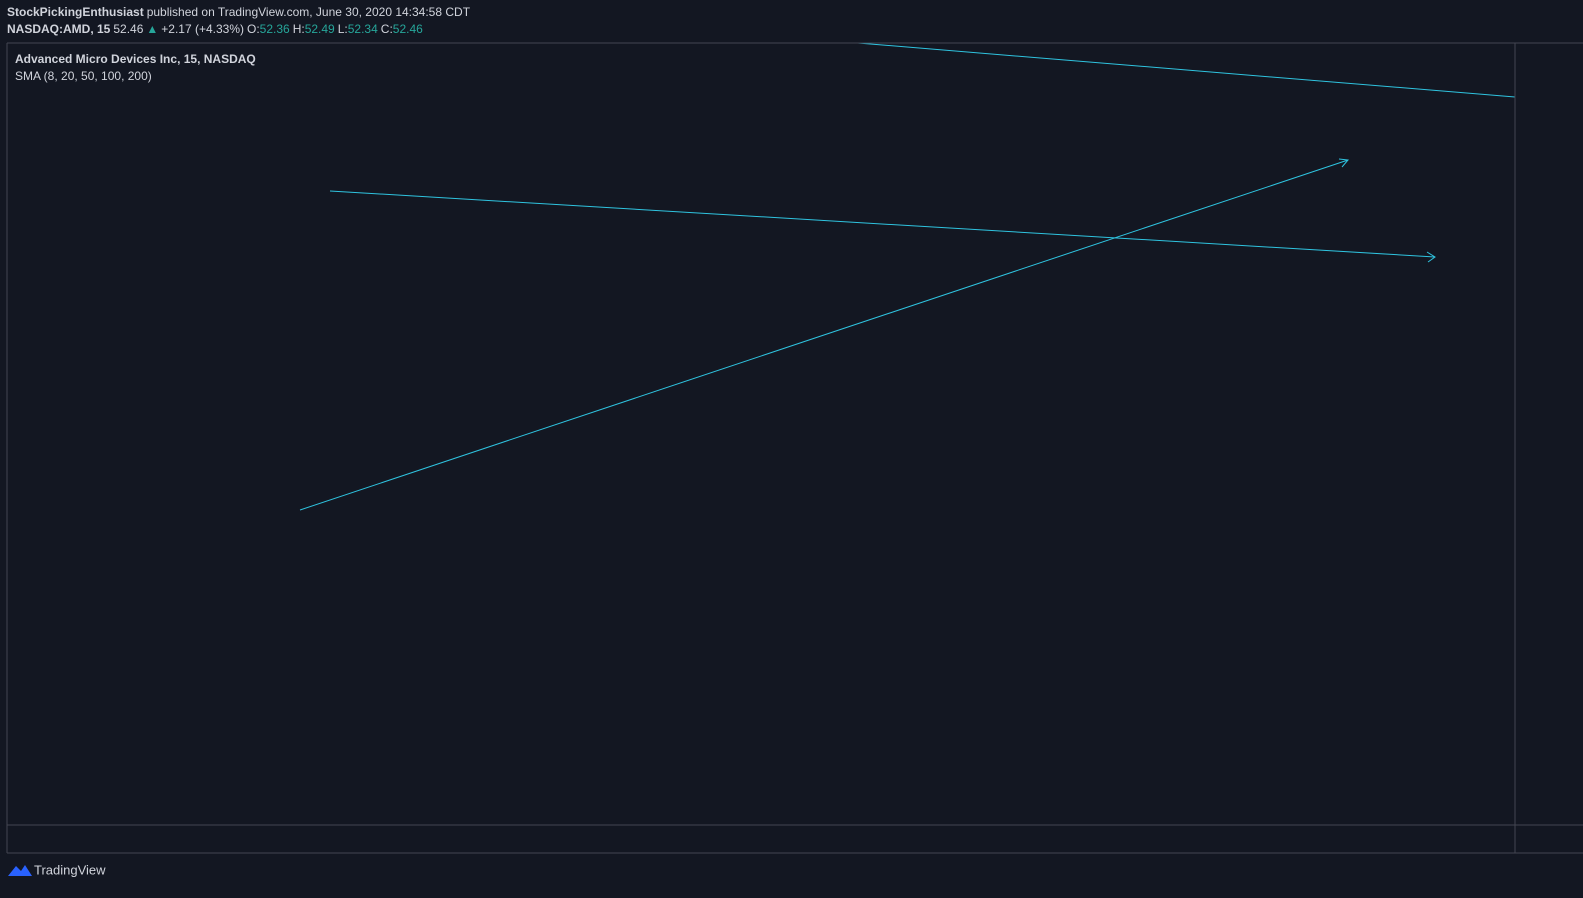 The image size is (1583, 898). What do you see at coordinates (319, 29) in the screenshot?
I see `ohlc-value: 52.49` at bounding box center [319, 29].